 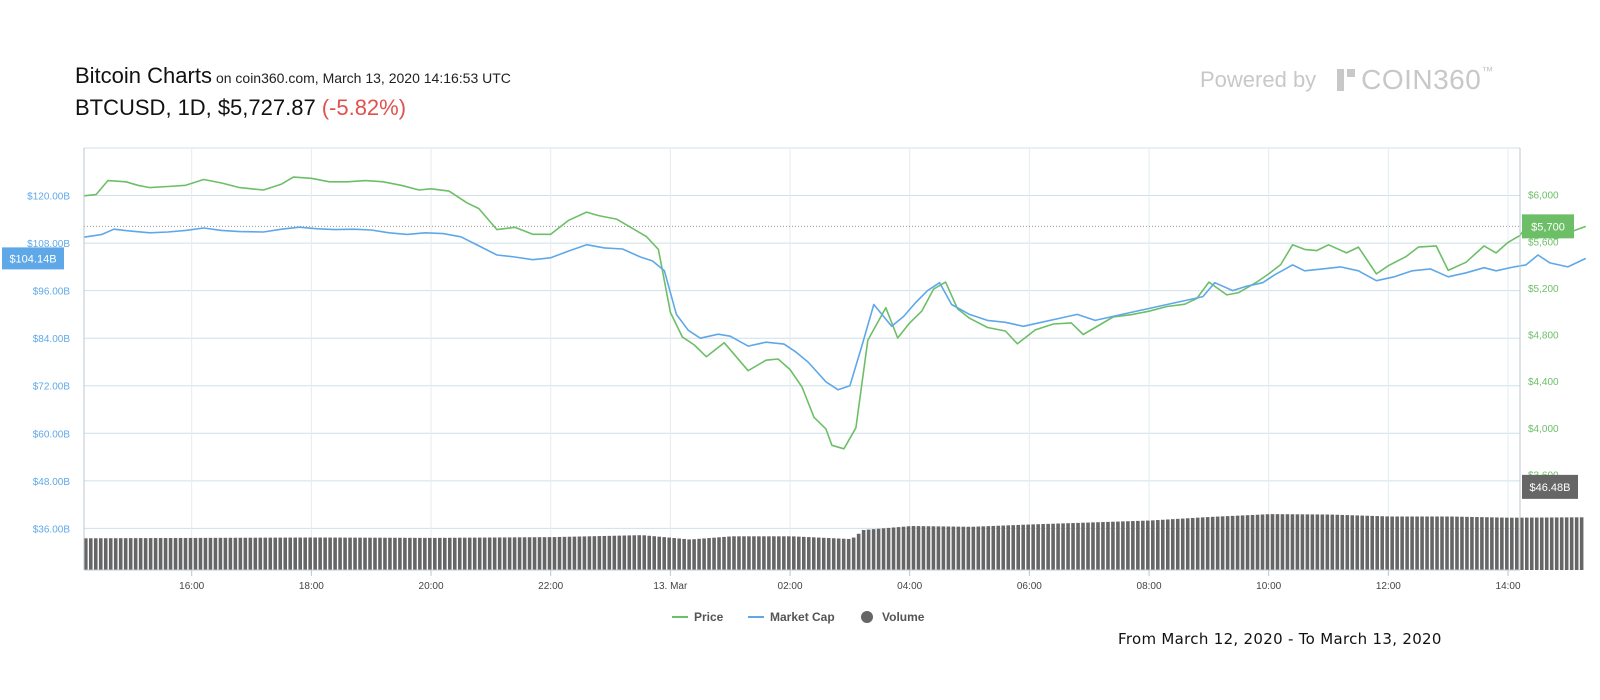 I want to click on chart-legend: Price Market Cap Volume, so click(x=798, y=617).